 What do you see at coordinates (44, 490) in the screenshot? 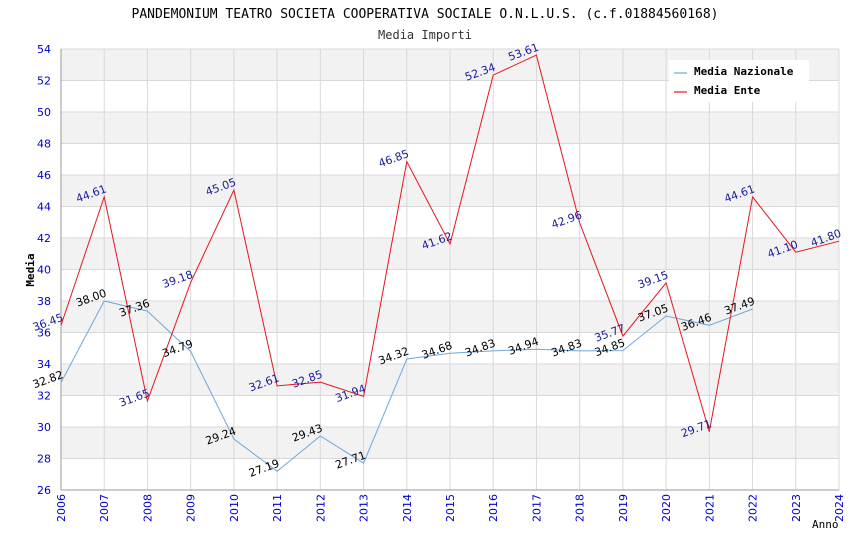
I see `y-tick-label: 26` at bounding box center [44, 490].